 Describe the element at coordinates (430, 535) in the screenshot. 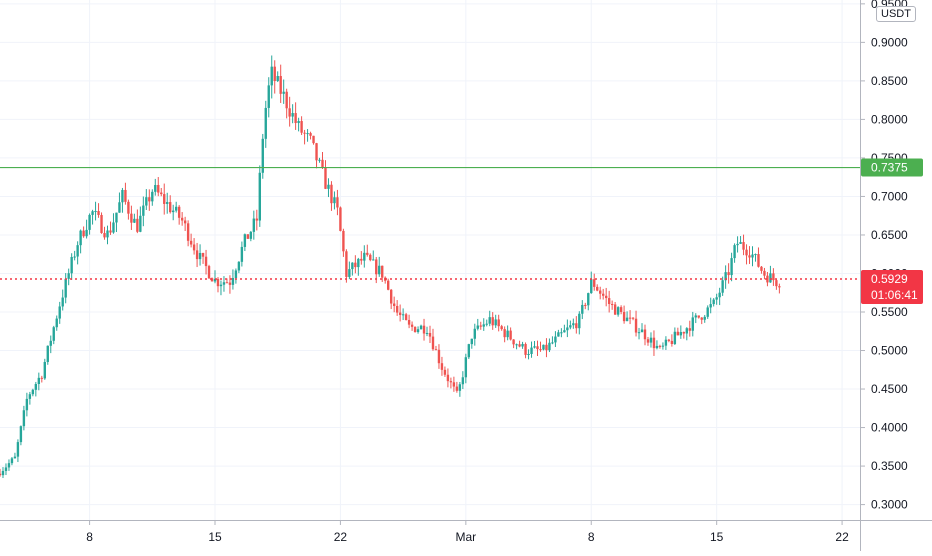

I see `time-axis: 8 15 22 Mar 8 15 22` at that location.